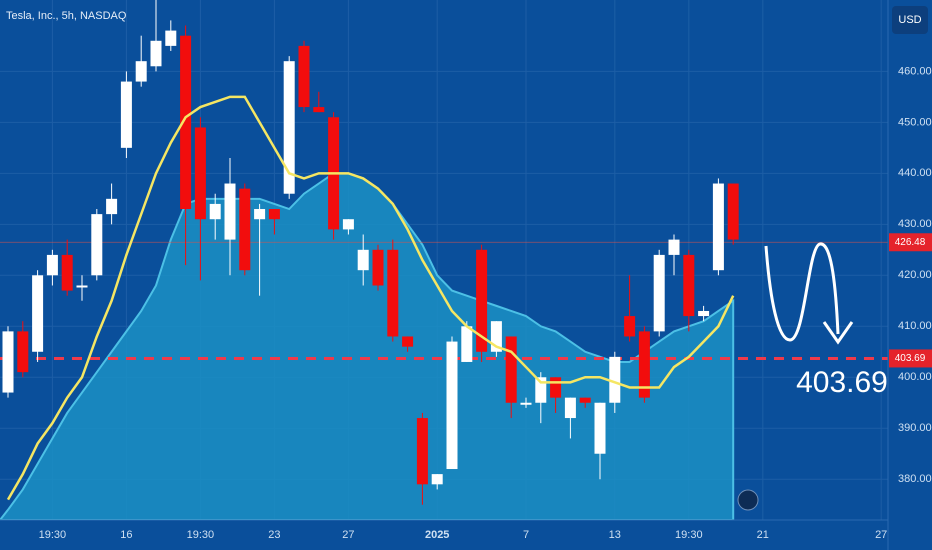  Describe the element at coordinates (763, 535) in the screenshot. I see `x-tick-label: 21` at that location.